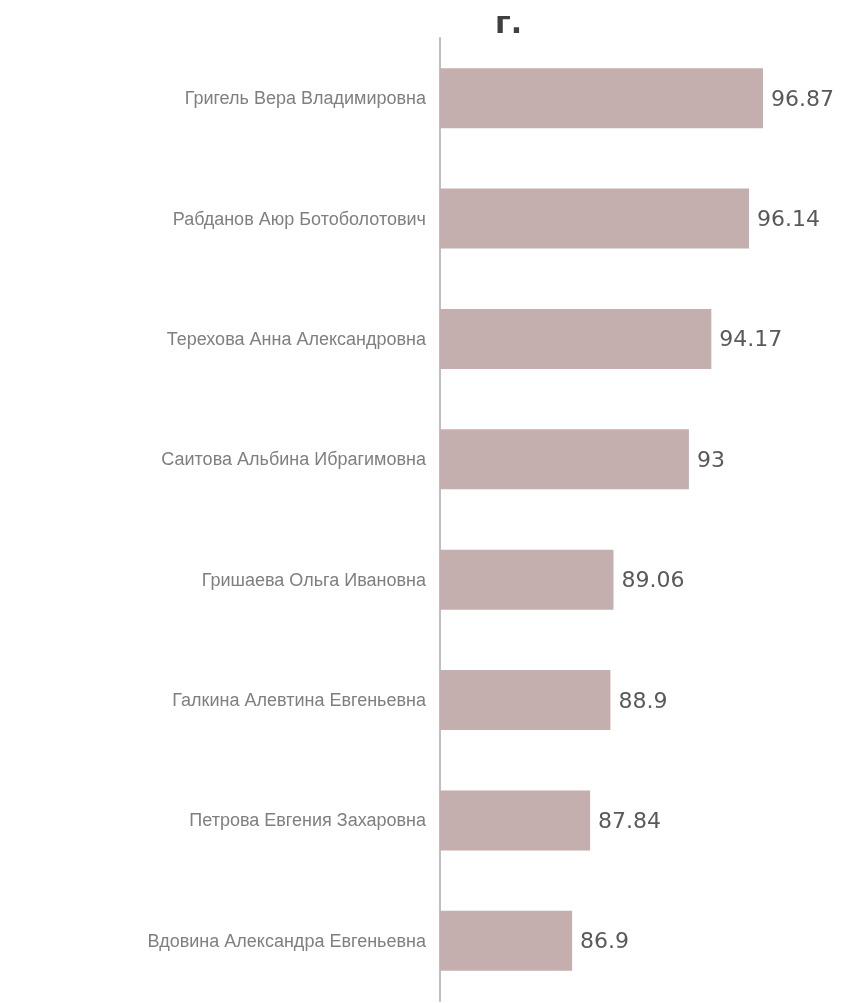 The image size is (841, 1003). I want to click on y-tick-label: Вдовина Александра Евгеньевна, so click(287, 940).